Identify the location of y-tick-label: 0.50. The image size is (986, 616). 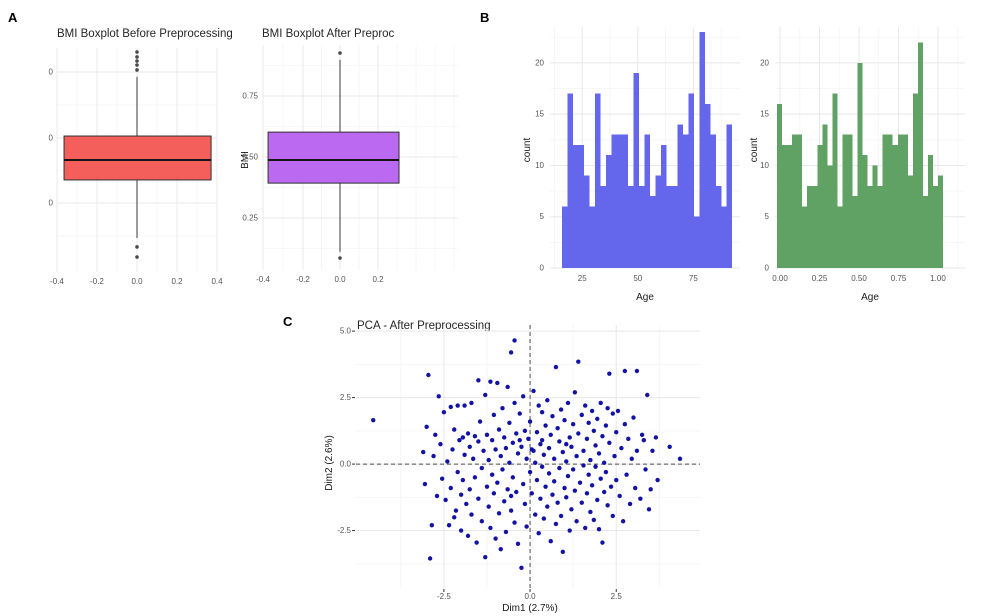
(250, 157).